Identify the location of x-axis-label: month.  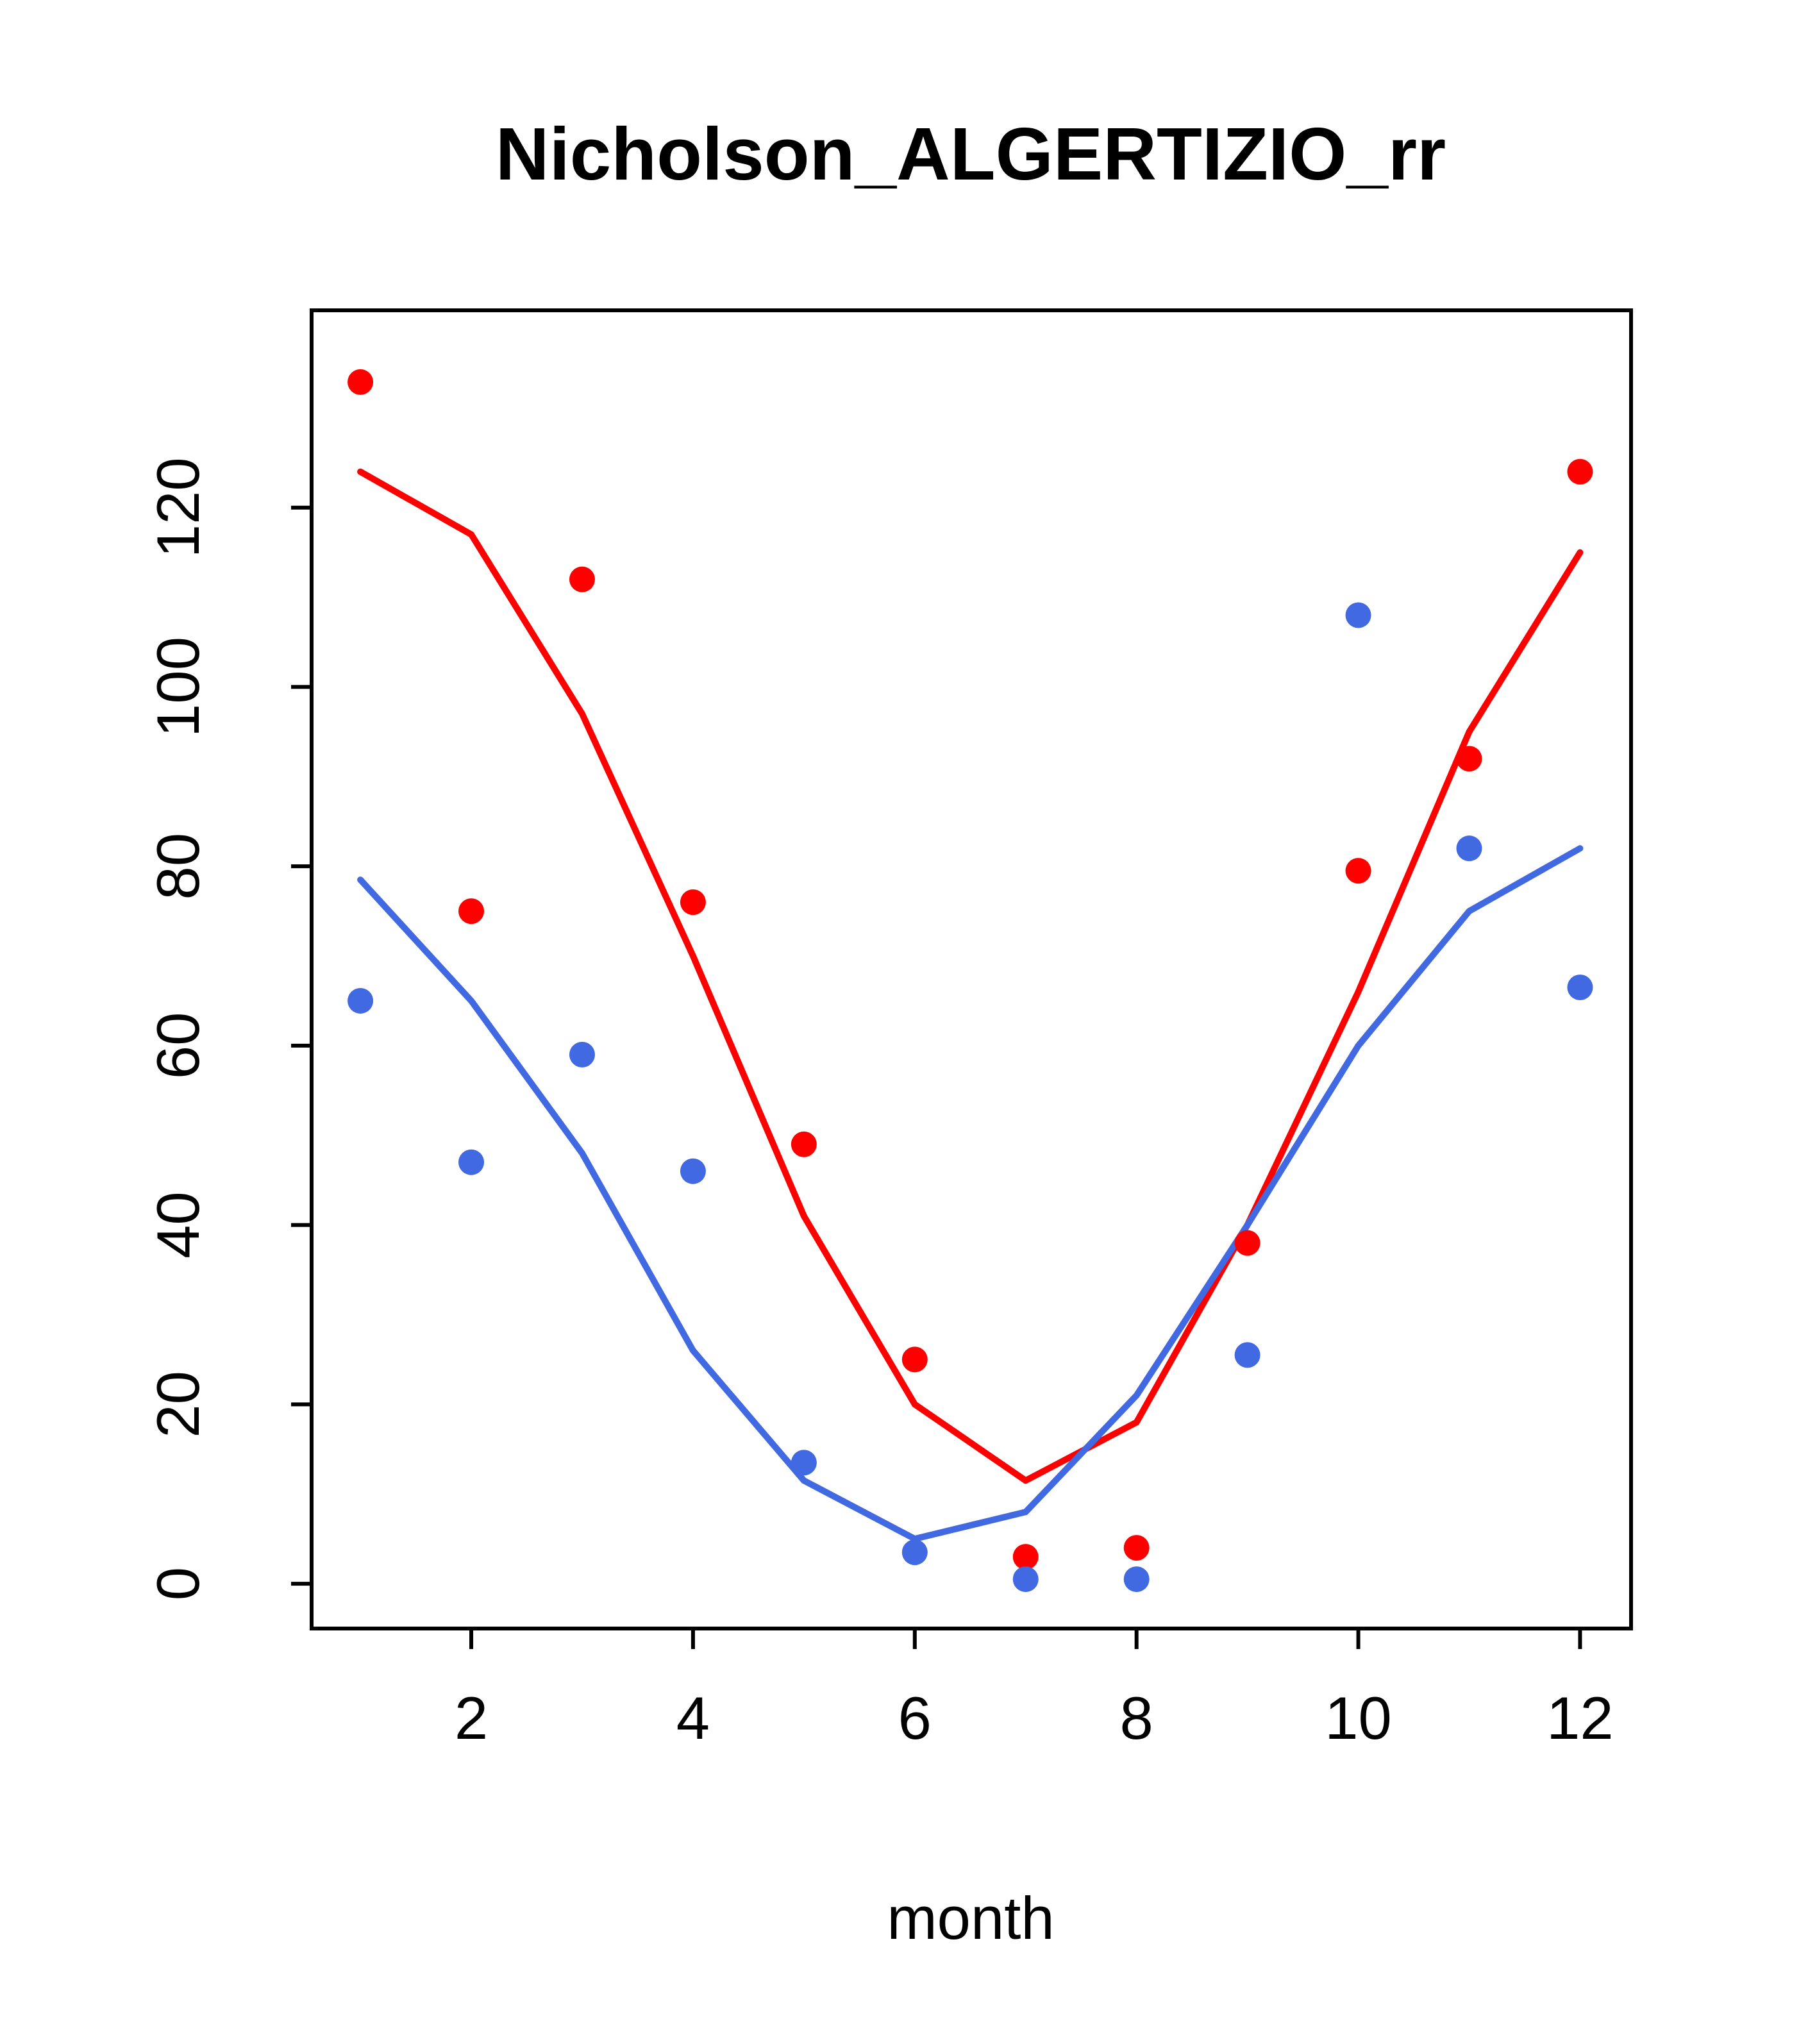
(970, 1918).